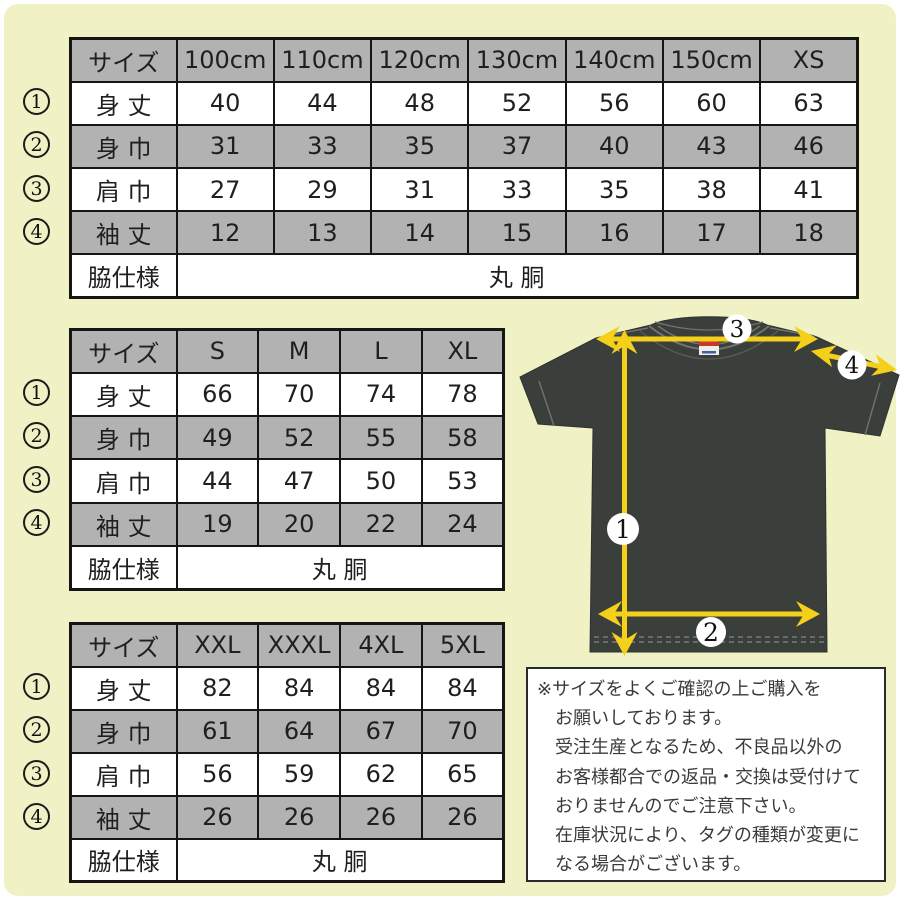  I want to click on label-cell: 肩 巾, so click(123, 189).